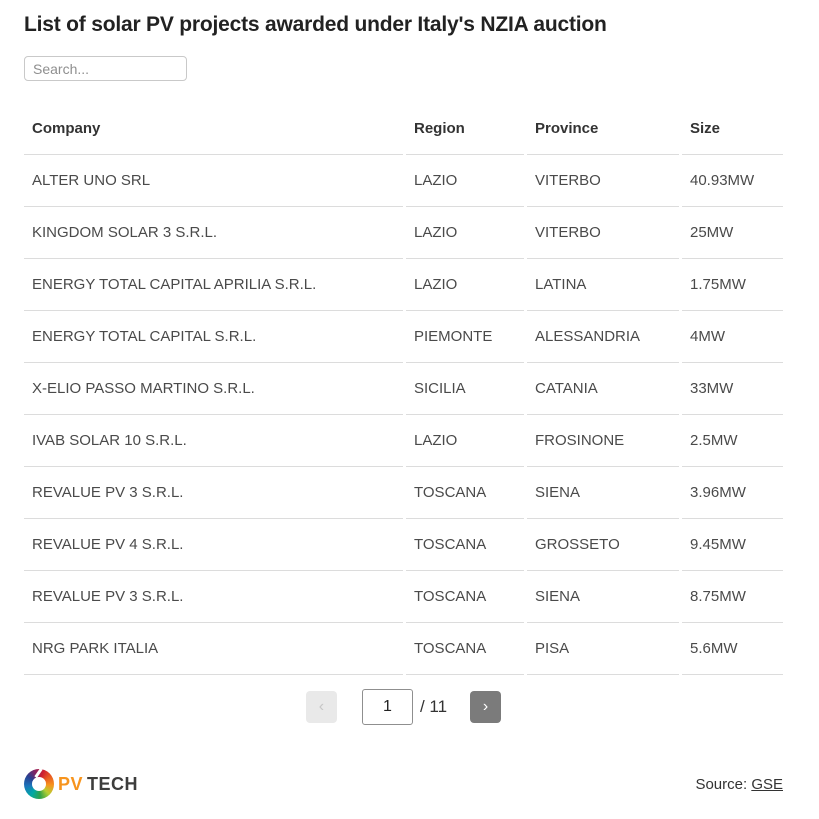  I want to click on cell-region: SICILIA, so click(465, 389).